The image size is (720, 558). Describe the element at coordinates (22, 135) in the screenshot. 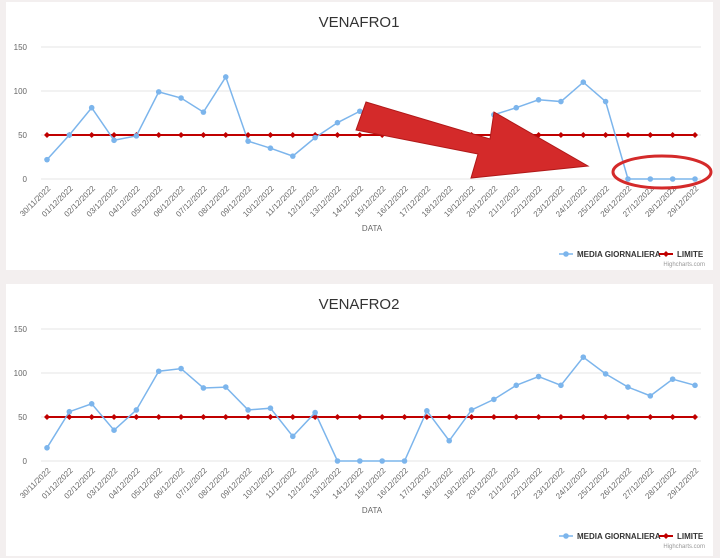

I see `y-tick-label: 50` at that location.